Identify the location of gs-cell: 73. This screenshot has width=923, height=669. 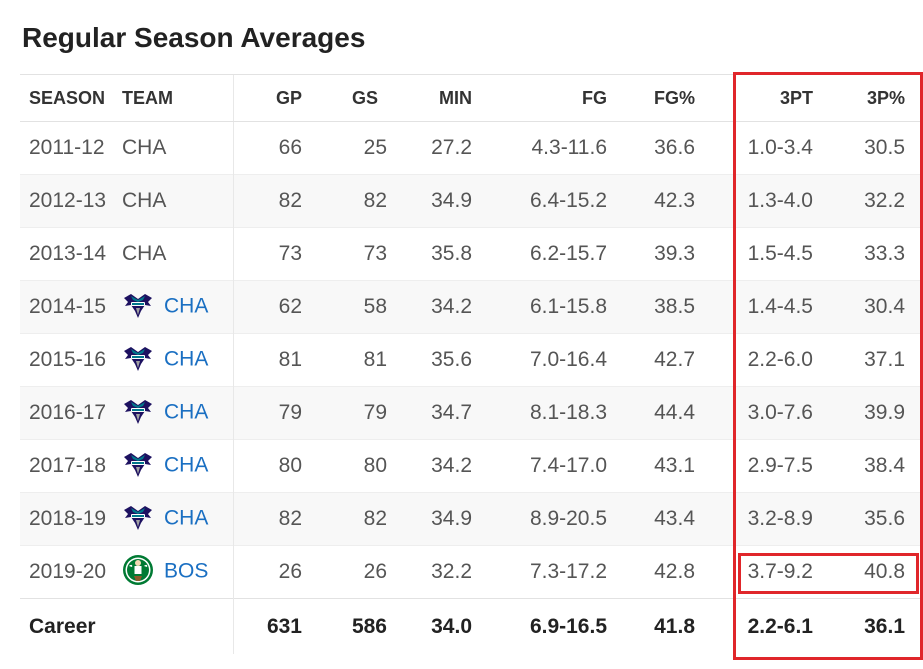
(367, 254).